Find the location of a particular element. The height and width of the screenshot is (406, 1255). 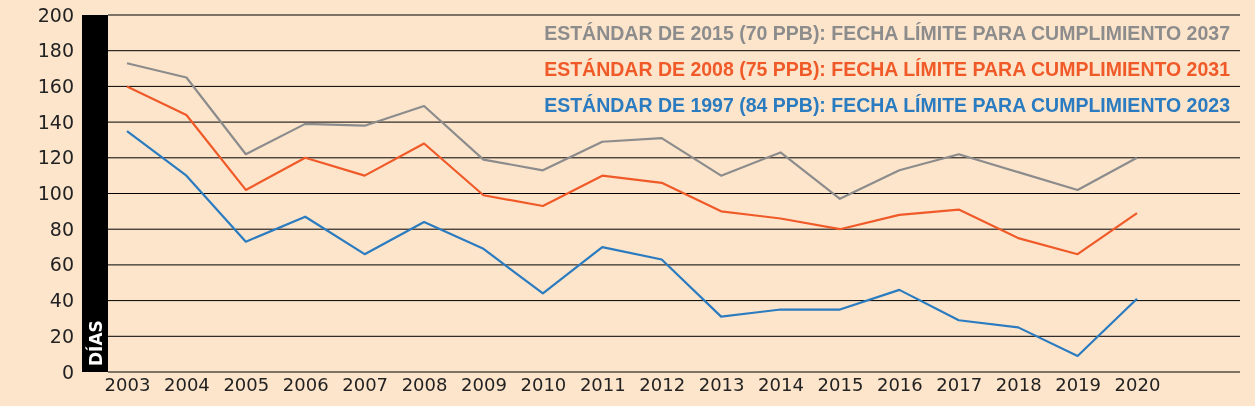

x-tick-label: 2014 is located at coordinates (781, 384).